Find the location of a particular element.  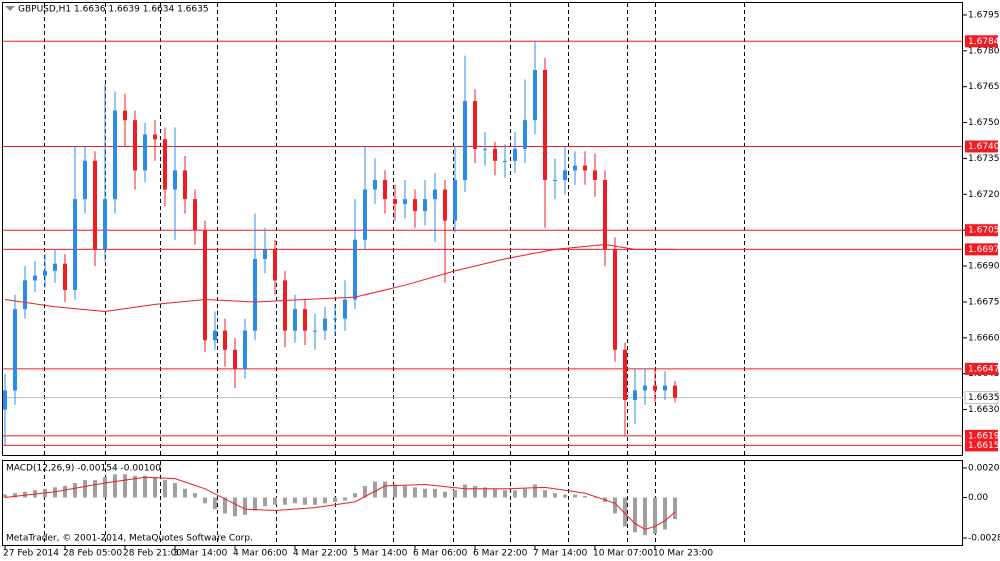

signal-line is located at coordinates (340, 503).